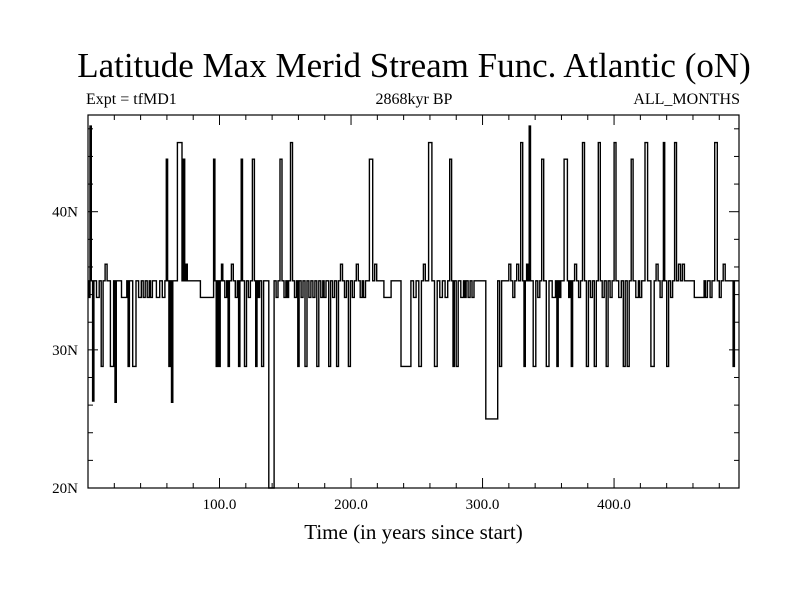 The width and height of the screenshot is (800, 600). Describe the element at coordinates (414, 99) in the screenshot. I see `period-label: 2868kyr BP` at that location.